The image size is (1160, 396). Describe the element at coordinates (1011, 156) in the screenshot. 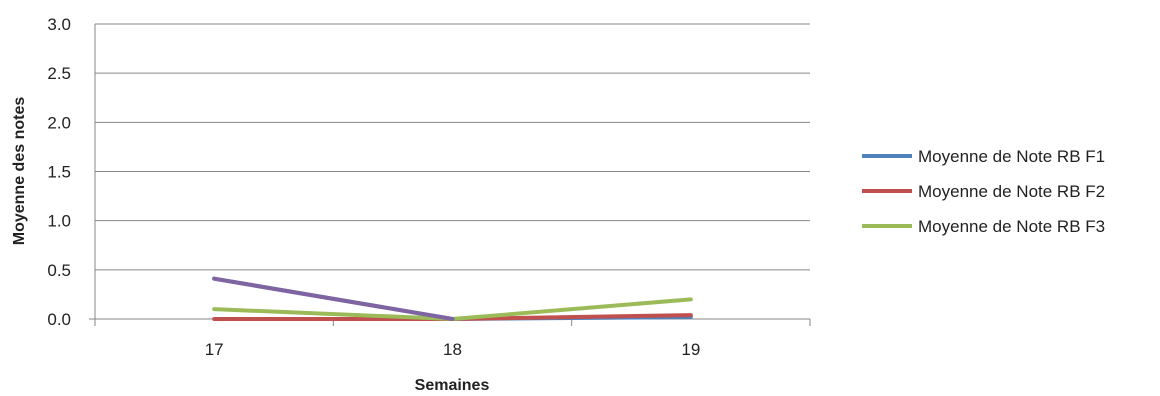

I see `legend-label: Moyenne de Note RB F1` at that location.